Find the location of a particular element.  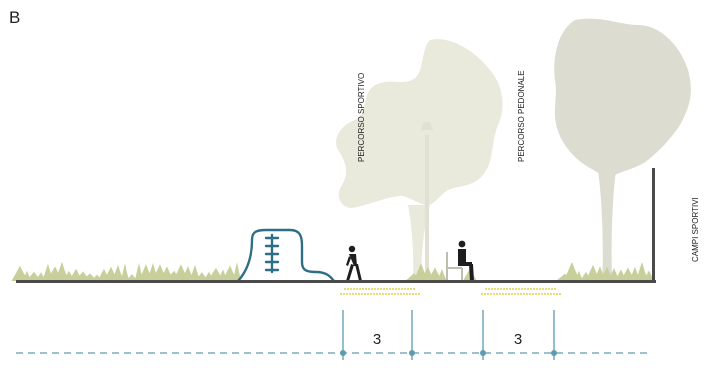

section-letter: B is located at coordinates (14, 17).